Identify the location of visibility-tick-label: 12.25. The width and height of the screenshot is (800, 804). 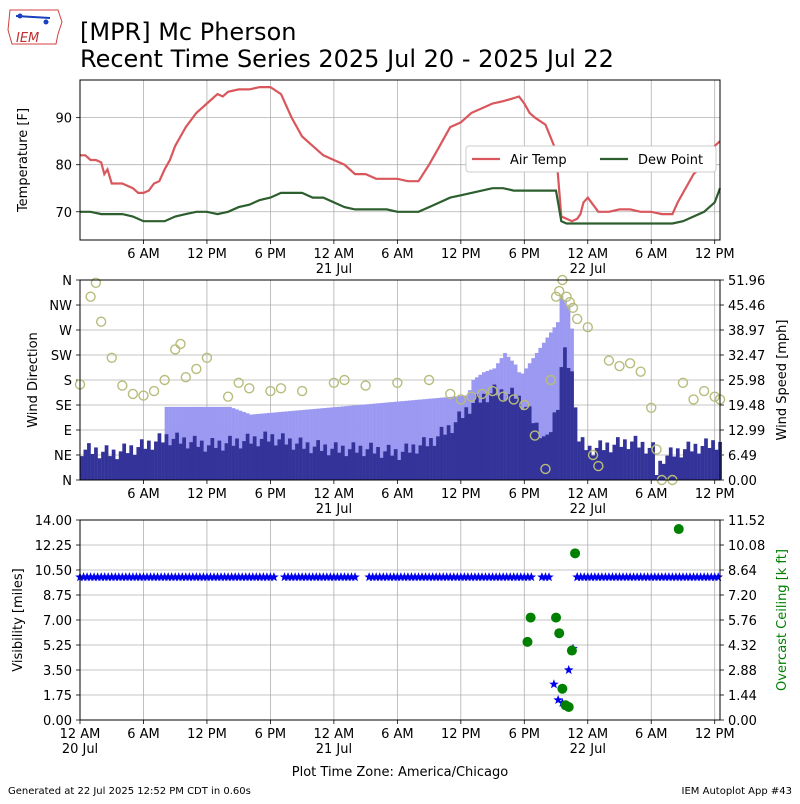
(53, 546).